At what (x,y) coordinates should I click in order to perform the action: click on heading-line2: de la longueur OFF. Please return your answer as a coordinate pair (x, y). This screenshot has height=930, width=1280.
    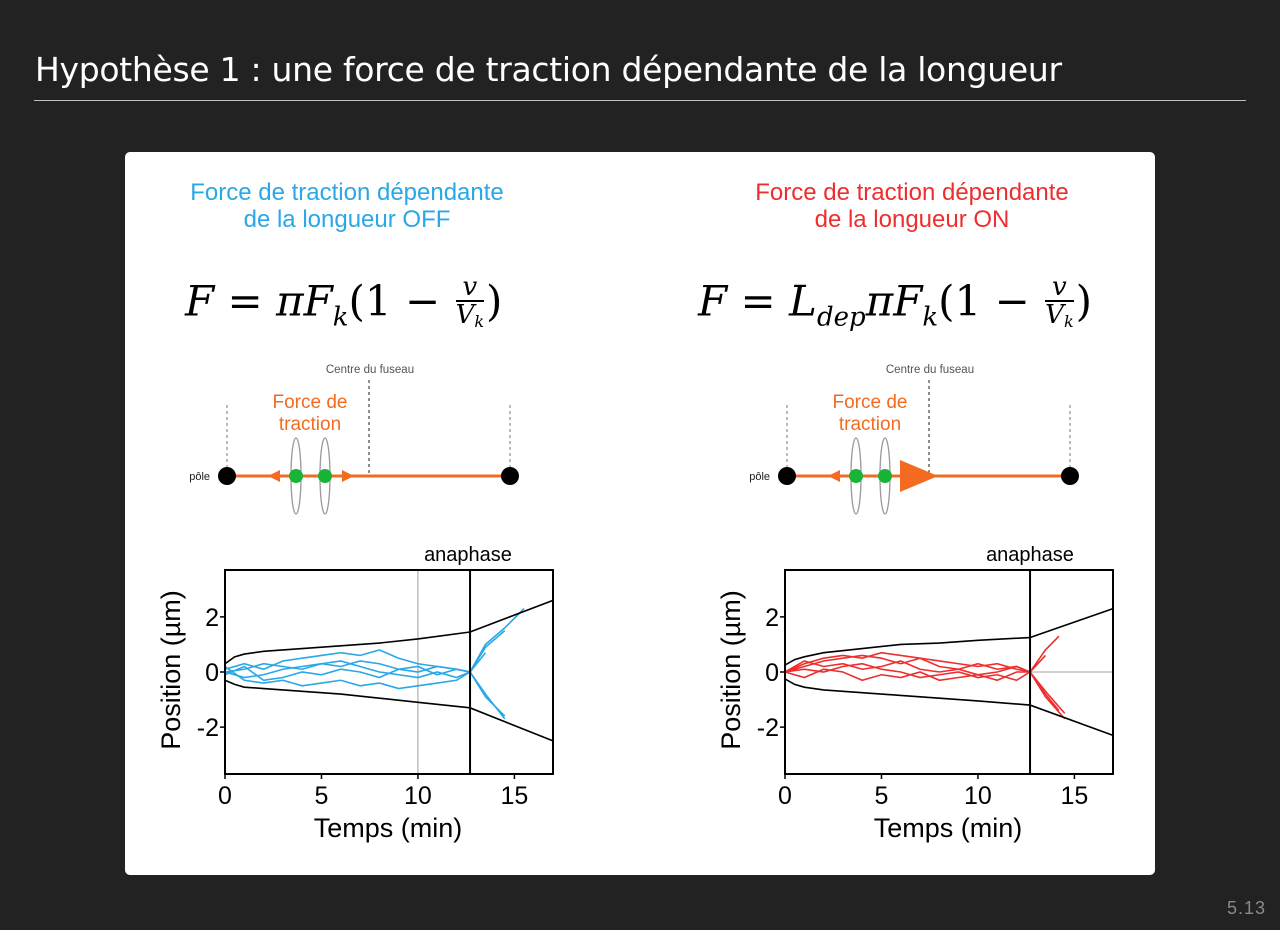
    Looking at the image, I should click on (347, 219).